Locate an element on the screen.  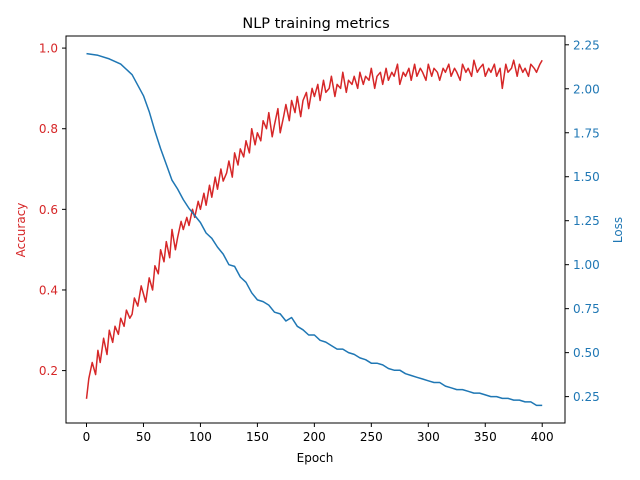
left-y-tick-label: 0.2 is located at coordinates (48, 371).